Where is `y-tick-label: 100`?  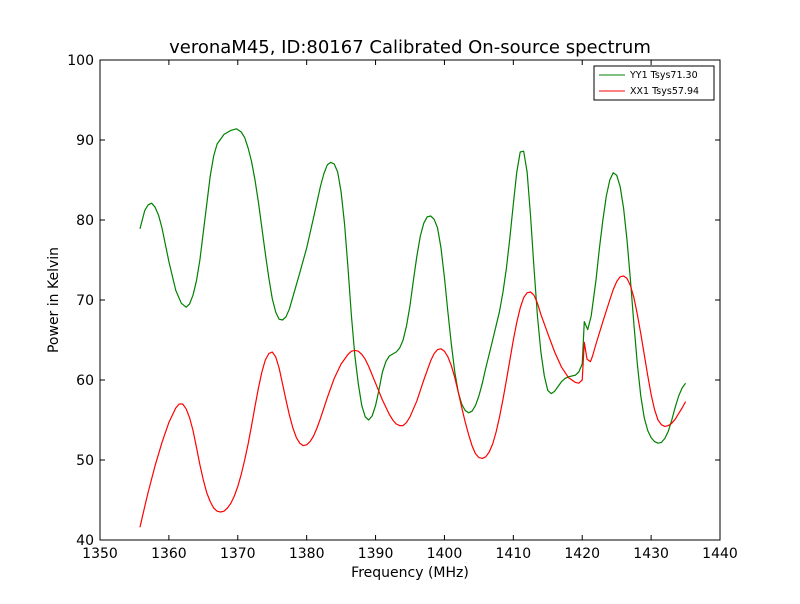 y-tick-label: 100 is located at coordinates (80, 61).